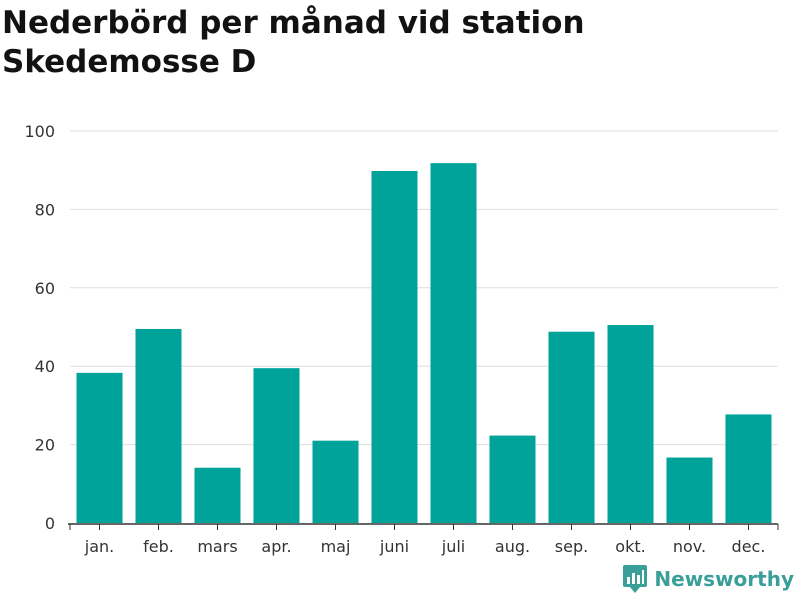  What do you see at coordinates (276, 546) in the screenshot?
I see `x-tick-label: apr.` at bounding box center [276, 546].